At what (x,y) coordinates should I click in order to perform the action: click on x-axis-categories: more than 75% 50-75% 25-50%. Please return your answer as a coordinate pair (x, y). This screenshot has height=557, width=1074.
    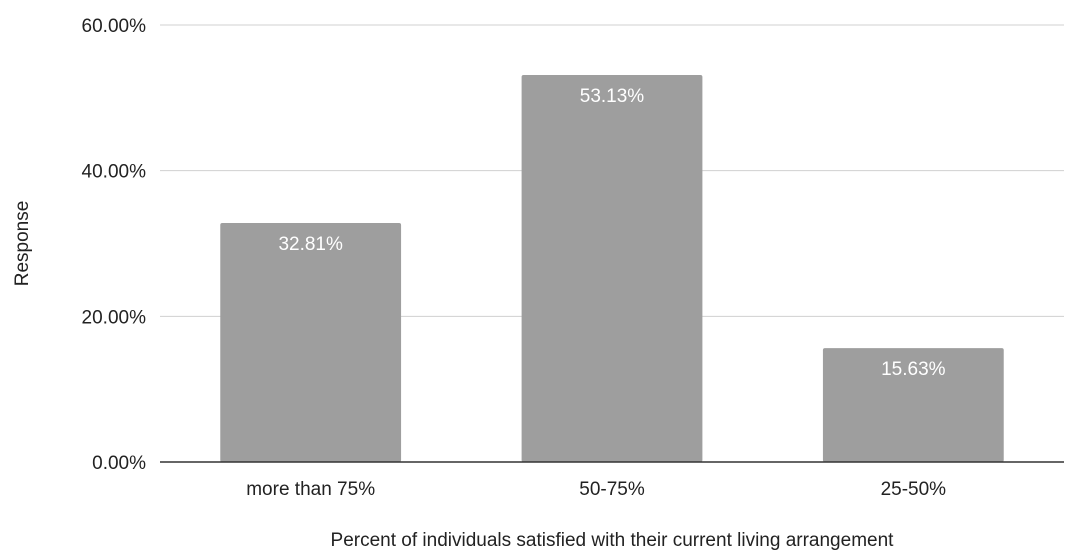
    Looking at the image, I should click on (596, 489).